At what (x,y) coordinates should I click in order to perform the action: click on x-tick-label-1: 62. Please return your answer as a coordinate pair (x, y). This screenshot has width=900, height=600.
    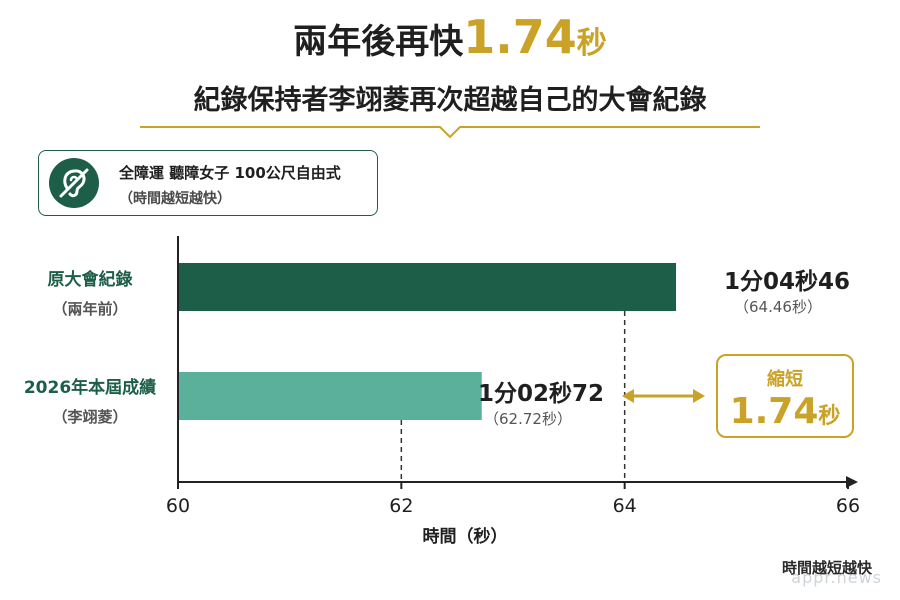
    Looking at the image, I should click on (401, 506).